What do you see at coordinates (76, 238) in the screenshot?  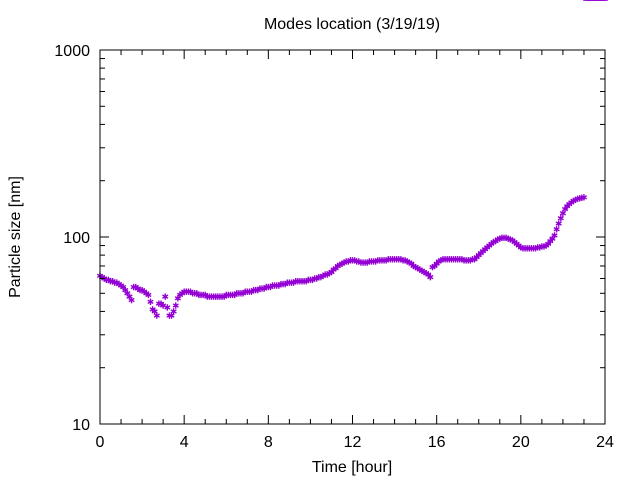 I see `y-tick-label: 100` at bounding box center [76, 238].